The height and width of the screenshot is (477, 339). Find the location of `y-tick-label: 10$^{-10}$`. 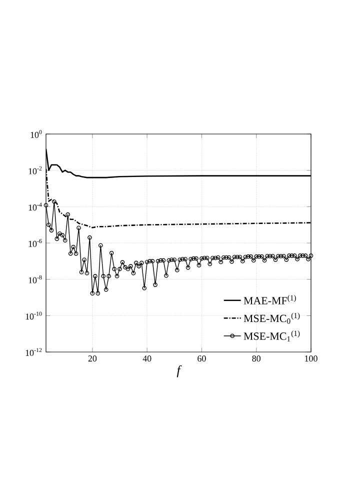

y-tick-label: 10$^{-10}$ is located at coordinates (34, 316).